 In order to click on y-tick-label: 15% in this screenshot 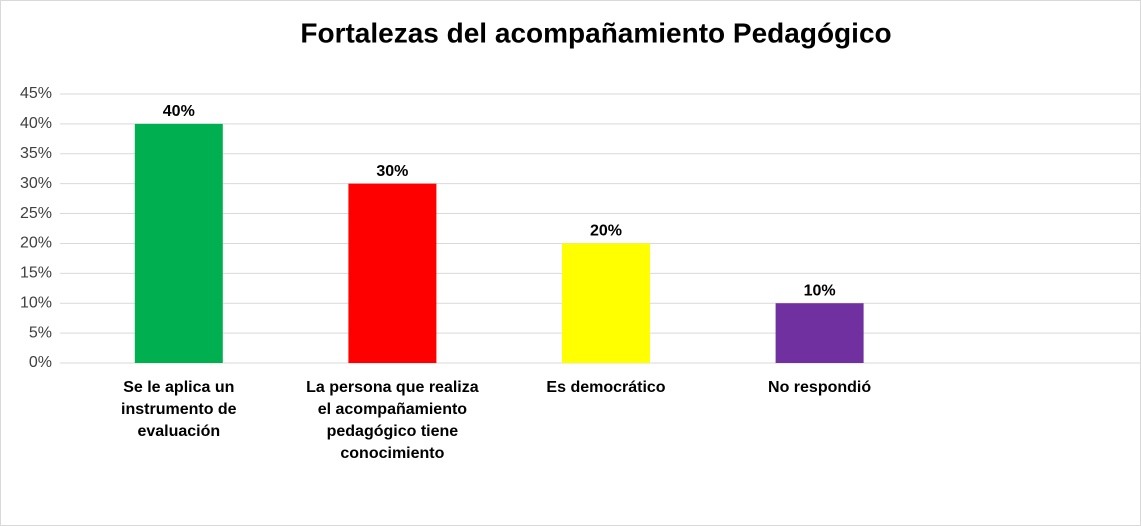, I will do `click(36, 273)`.